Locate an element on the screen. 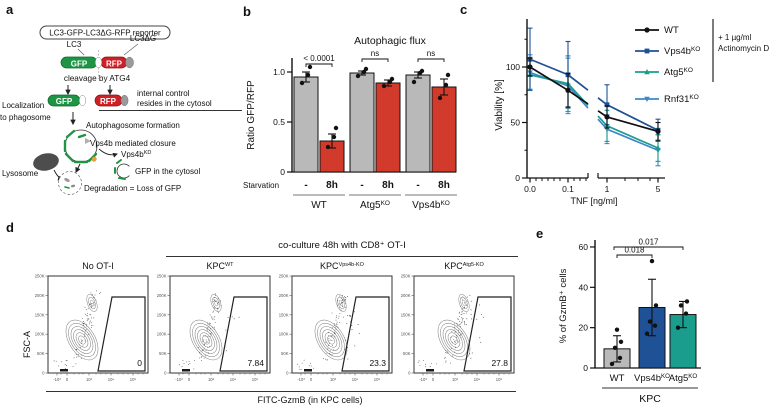 Image resolution: width=779 pixels, height=408 pixels. svg-text: Ratio GFP/RFP is located at coordinates (251, 115).